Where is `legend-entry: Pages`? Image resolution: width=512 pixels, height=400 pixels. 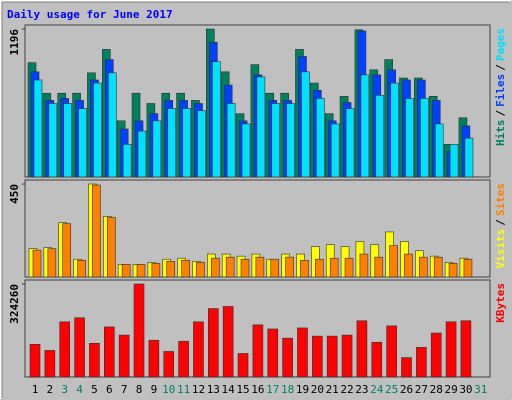
legend-entry: Pages is located at coordinates (500, 44).